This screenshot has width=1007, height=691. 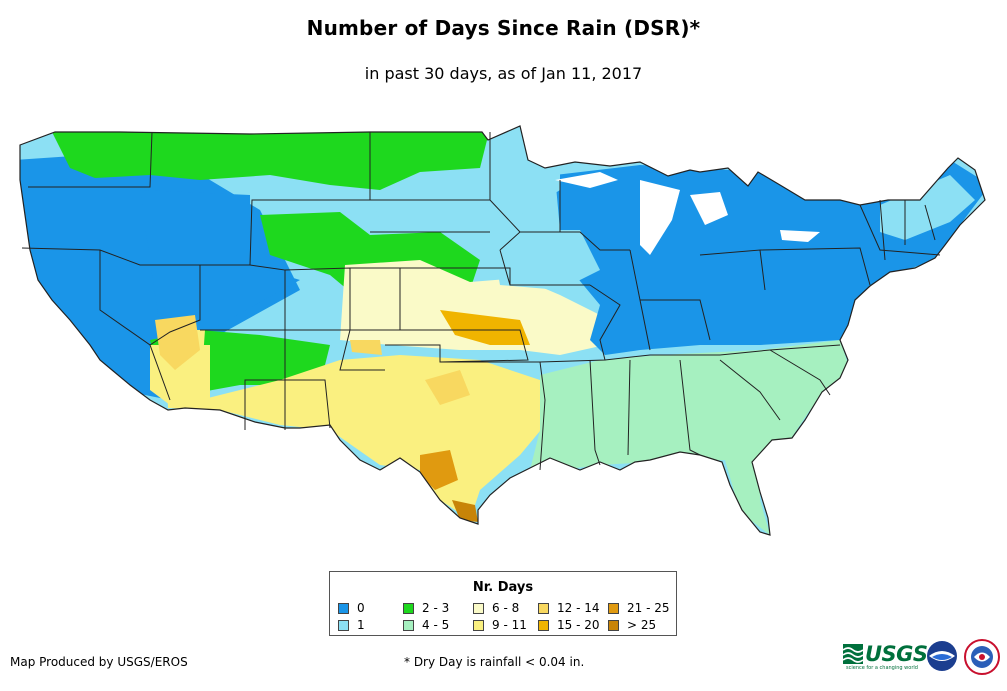 I want to click on legend-label: 6 - 8, so click(x=506, y=608).